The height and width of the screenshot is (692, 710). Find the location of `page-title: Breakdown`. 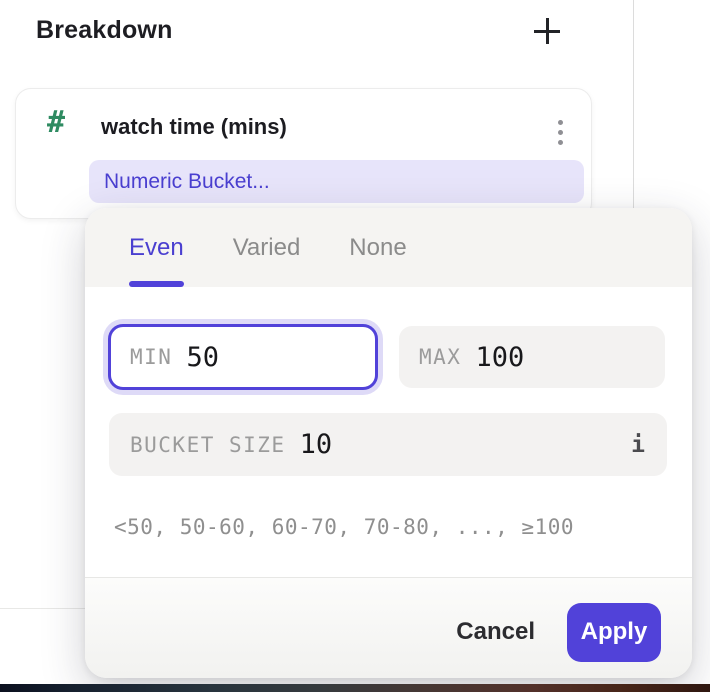

page-title: Breakdown is located at coordinates (104, 30).